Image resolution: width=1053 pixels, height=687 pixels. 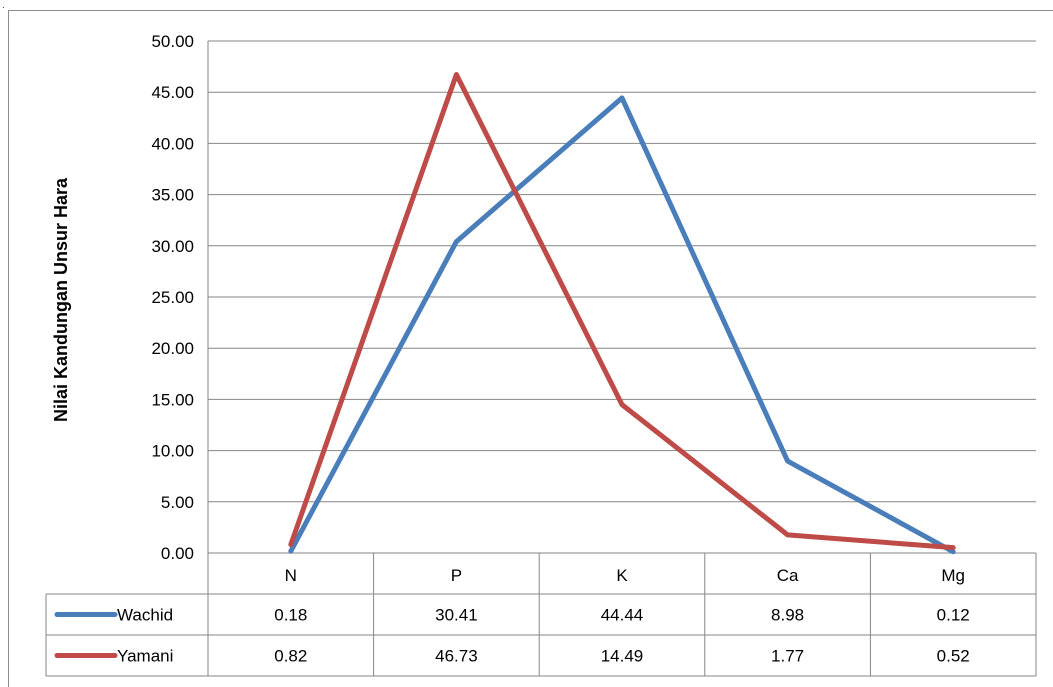 What do you see at coordinates (177, 553) in the screenshot?
I see `y-tick-label: 0.00` at bounding box center [177, 553].